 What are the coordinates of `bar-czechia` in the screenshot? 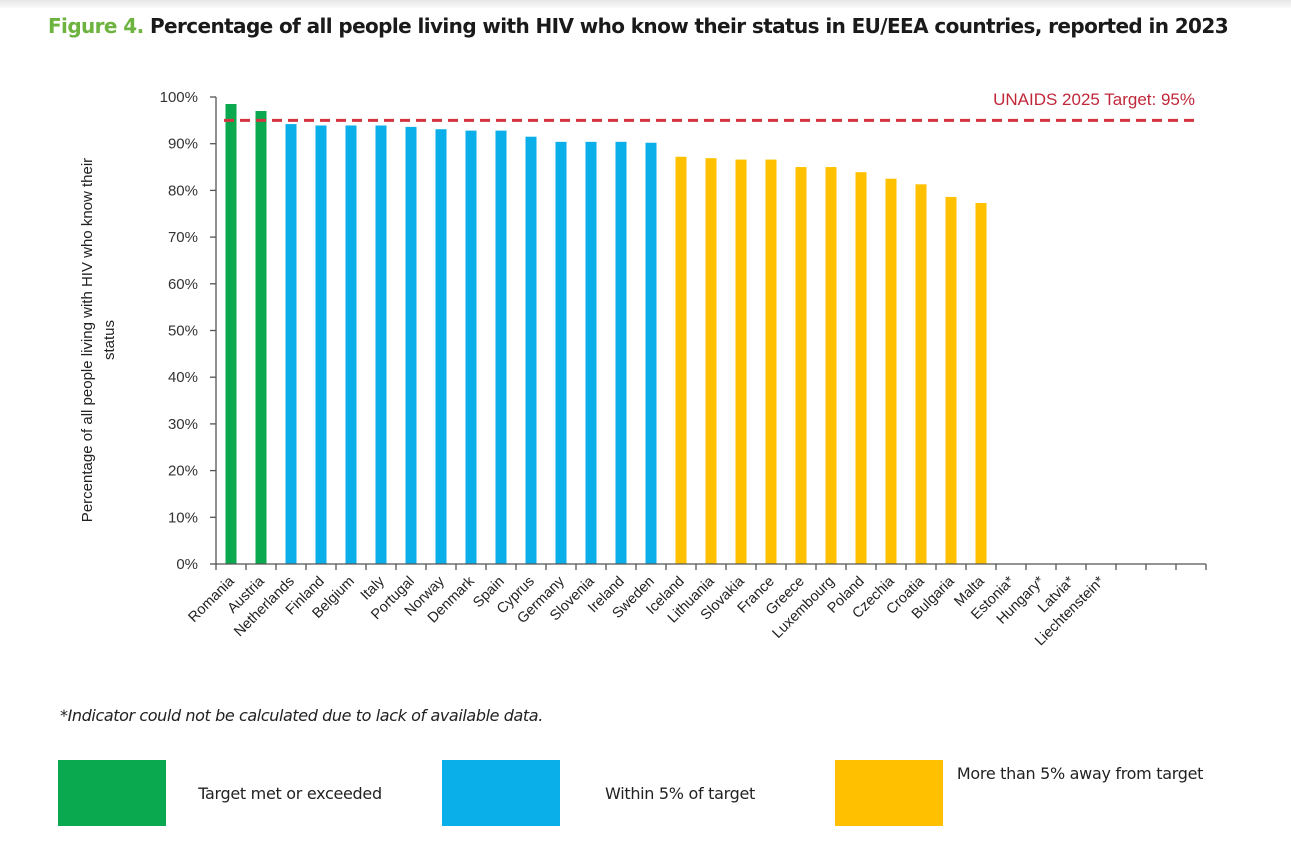 It's located at (891, 371).